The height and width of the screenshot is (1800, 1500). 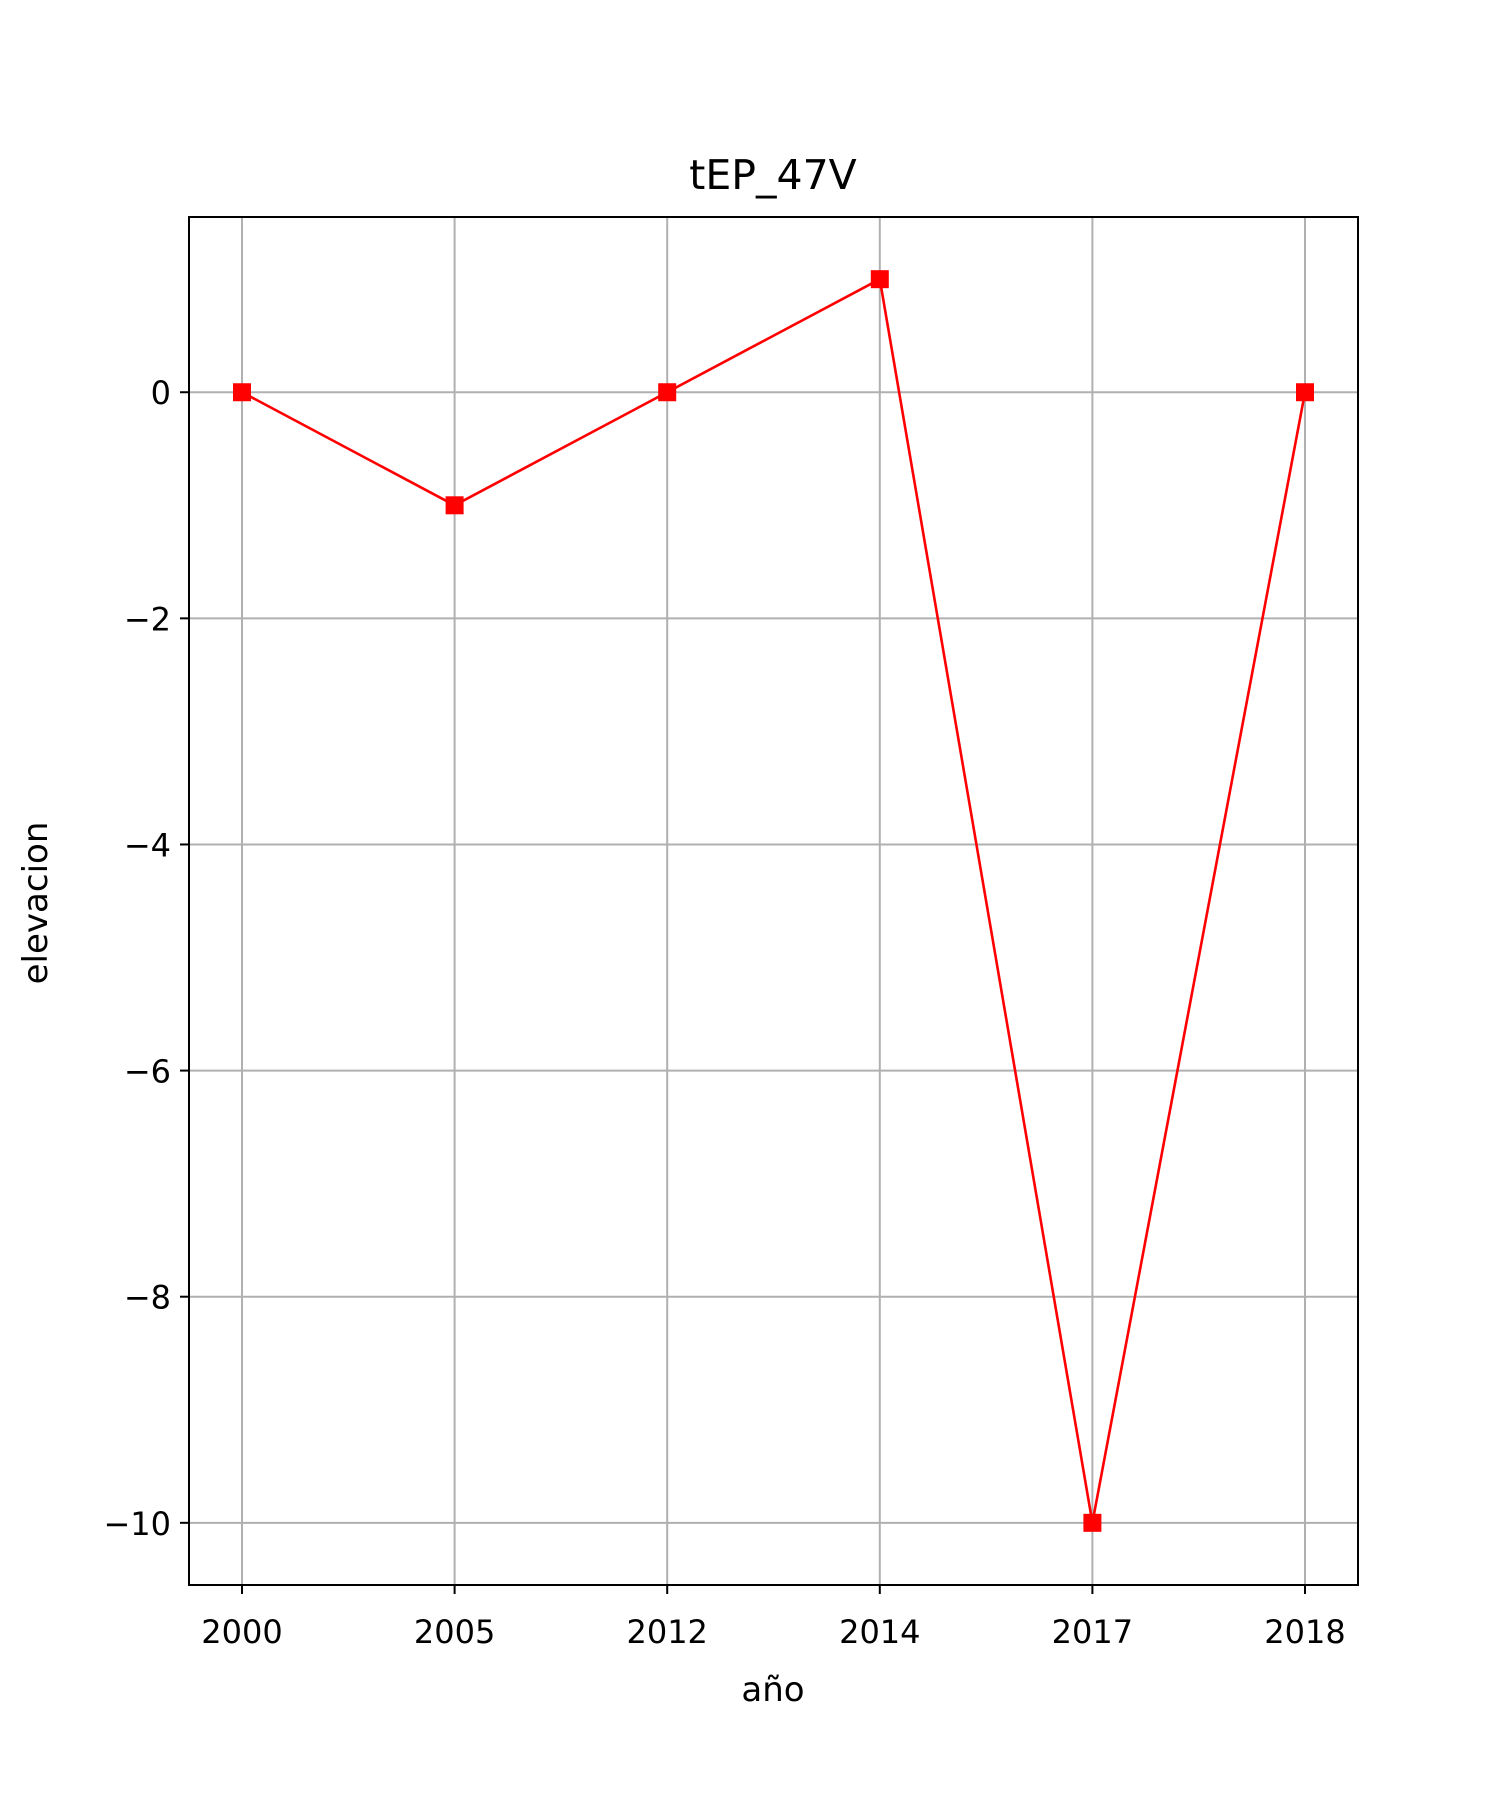 I want to click on x-tick-label: 2017, so click(x=1092, y=1632).